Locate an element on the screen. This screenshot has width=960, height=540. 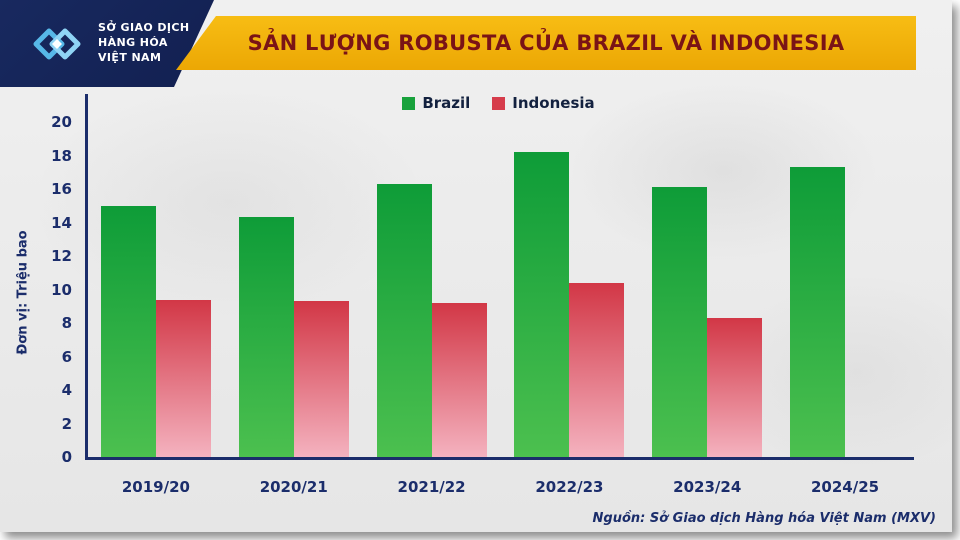
legend-item-brazil: Brazil is located at coordinates (436, 103).